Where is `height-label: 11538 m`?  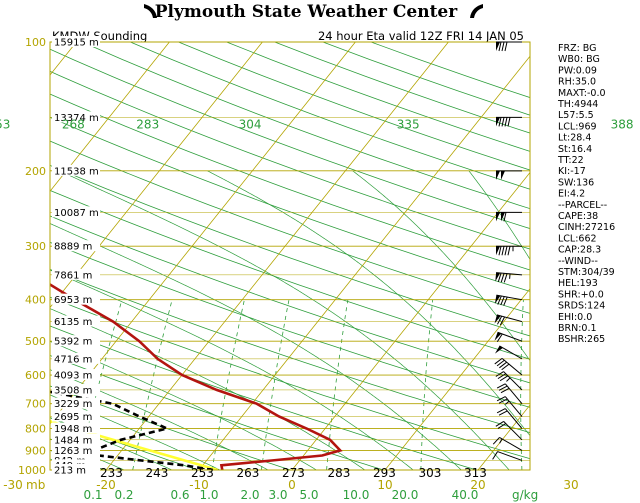 height-label: 11538 m is located at coordinates (76, 171).